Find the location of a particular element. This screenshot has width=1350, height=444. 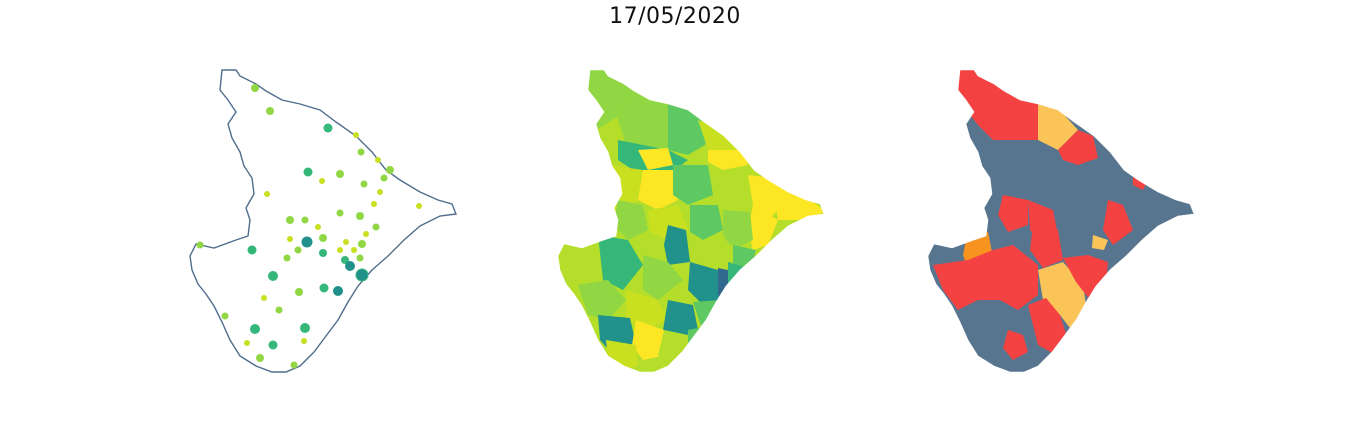

panel-continuous-choropleth is located at coordinates (691, 221).